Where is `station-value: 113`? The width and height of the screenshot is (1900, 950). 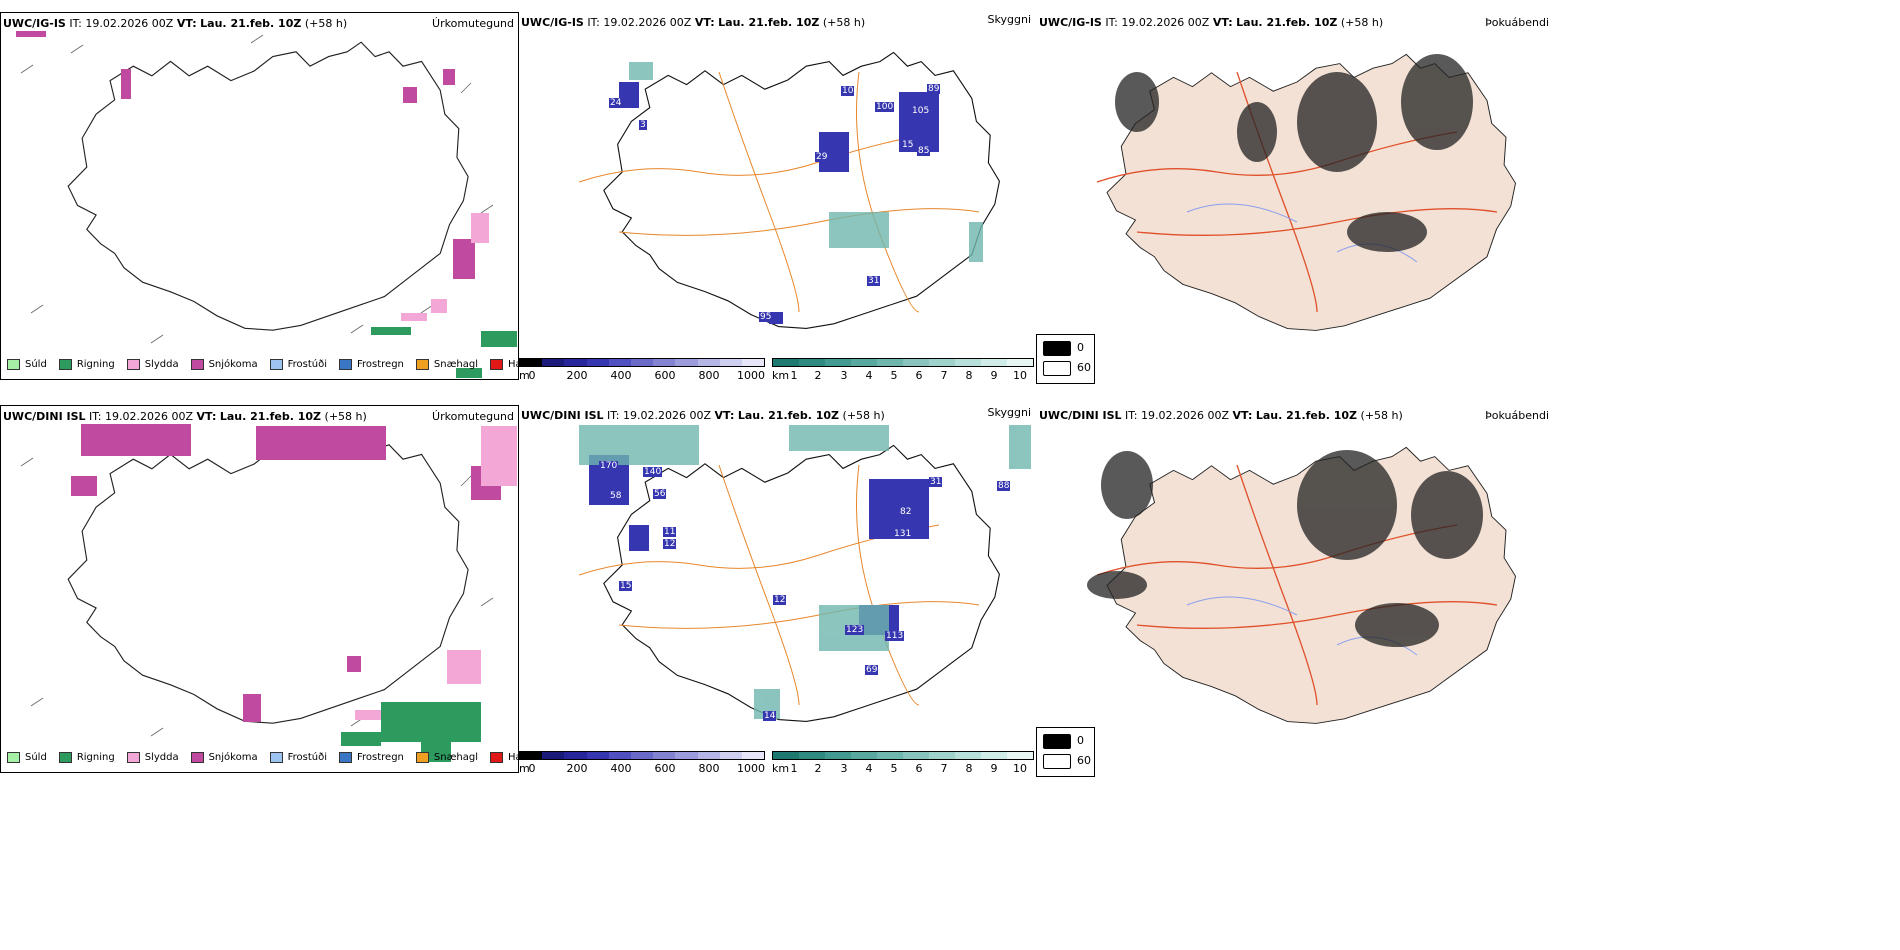 station-value: 113 is located at coordinates (895, 636).